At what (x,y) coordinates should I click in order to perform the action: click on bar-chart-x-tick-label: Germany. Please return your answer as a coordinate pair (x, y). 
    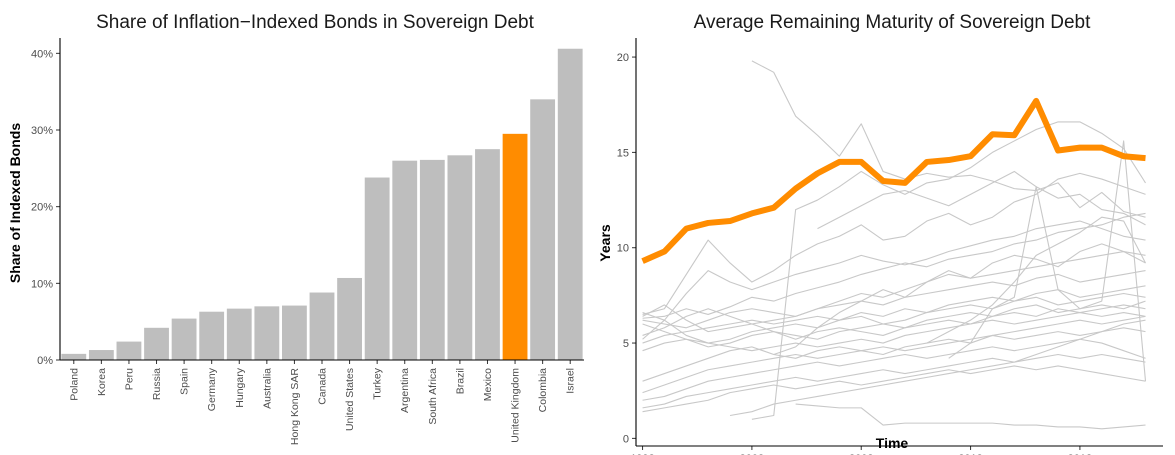
    Looking at the image, I should click on (212, 389).